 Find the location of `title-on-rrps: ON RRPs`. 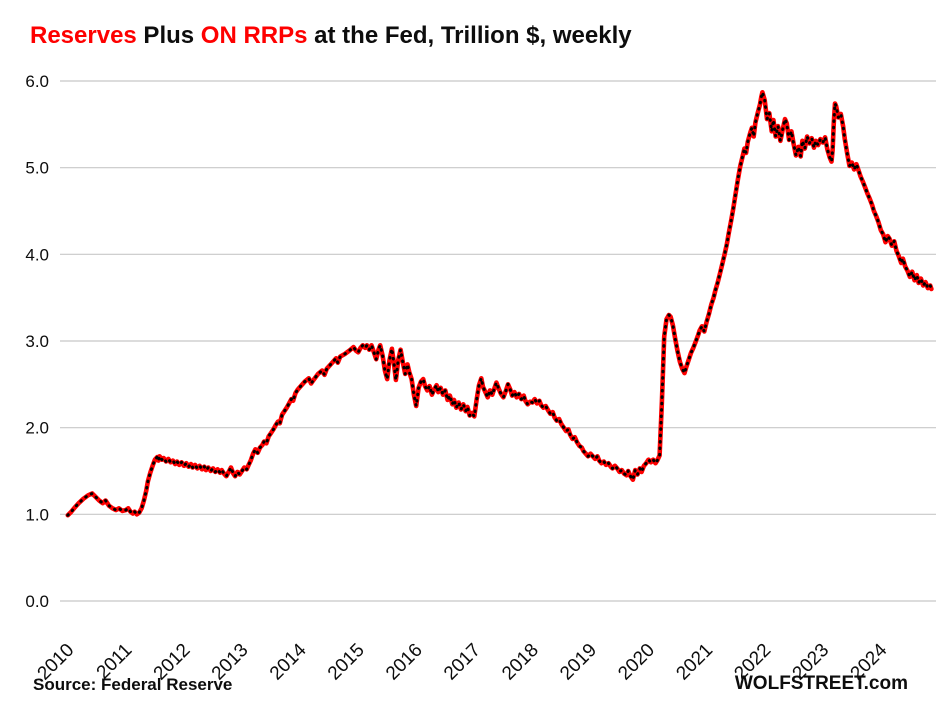

title-on-rrps: ON RRPs is located at coordinates (254, 35).